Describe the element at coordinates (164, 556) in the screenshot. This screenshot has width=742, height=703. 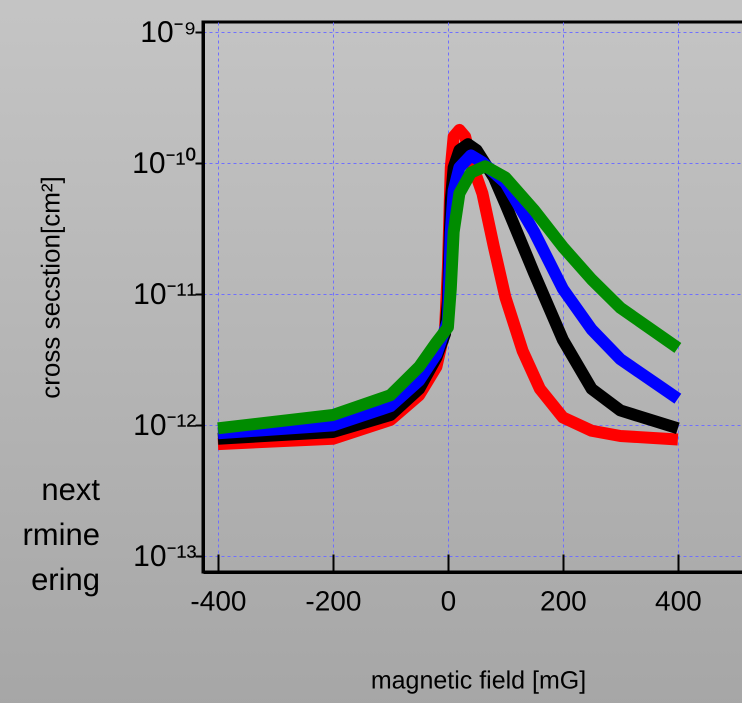
I see `y-tick-label: 10⁻¹³` at that location.